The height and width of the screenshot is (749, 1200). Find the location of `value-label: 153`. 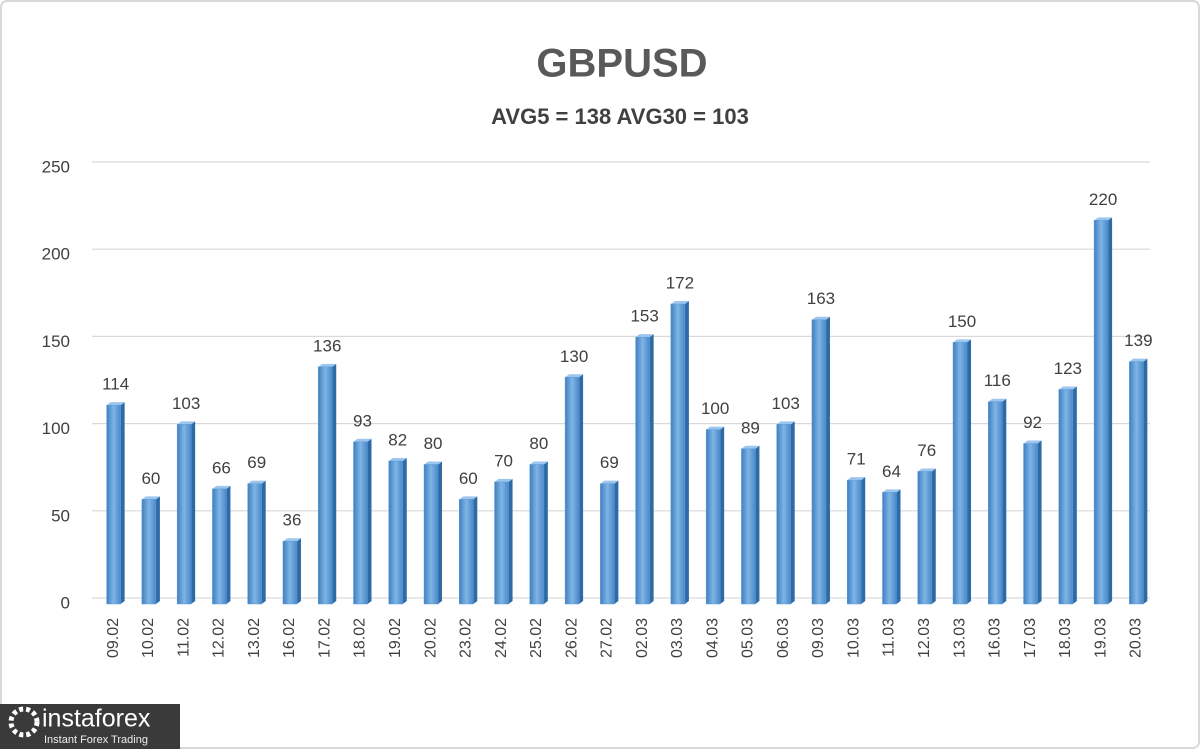

value-label: 153 is located at coordinates (644, 316).